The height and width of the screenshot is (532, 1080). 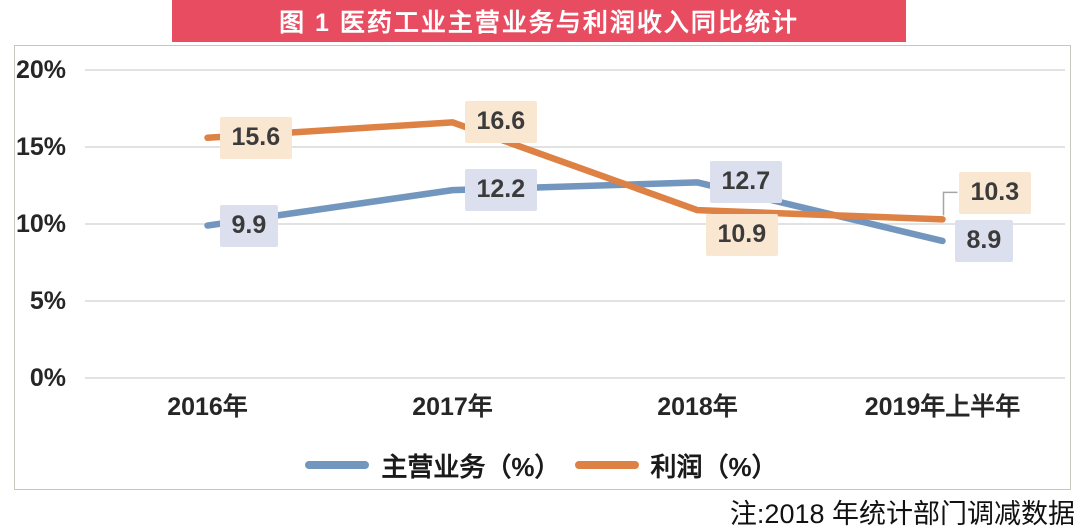 I want to click on data-label-series0-pt3: 8.9, so click(x=984, y=240).